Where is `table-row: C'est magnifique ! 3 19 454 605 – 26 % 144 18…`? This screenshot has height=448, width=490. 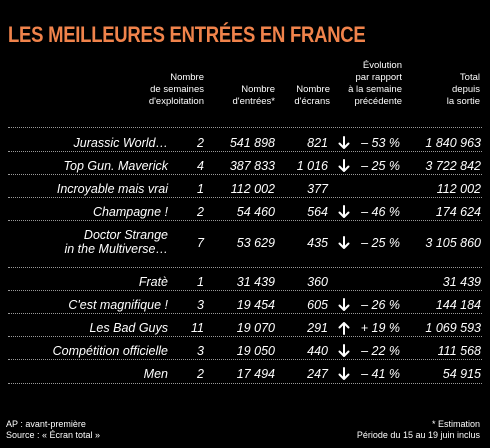
table-row: C'est magnifique ! 3 19 454 605 – 26 % 144 18… is located at coordinates (245, 305).